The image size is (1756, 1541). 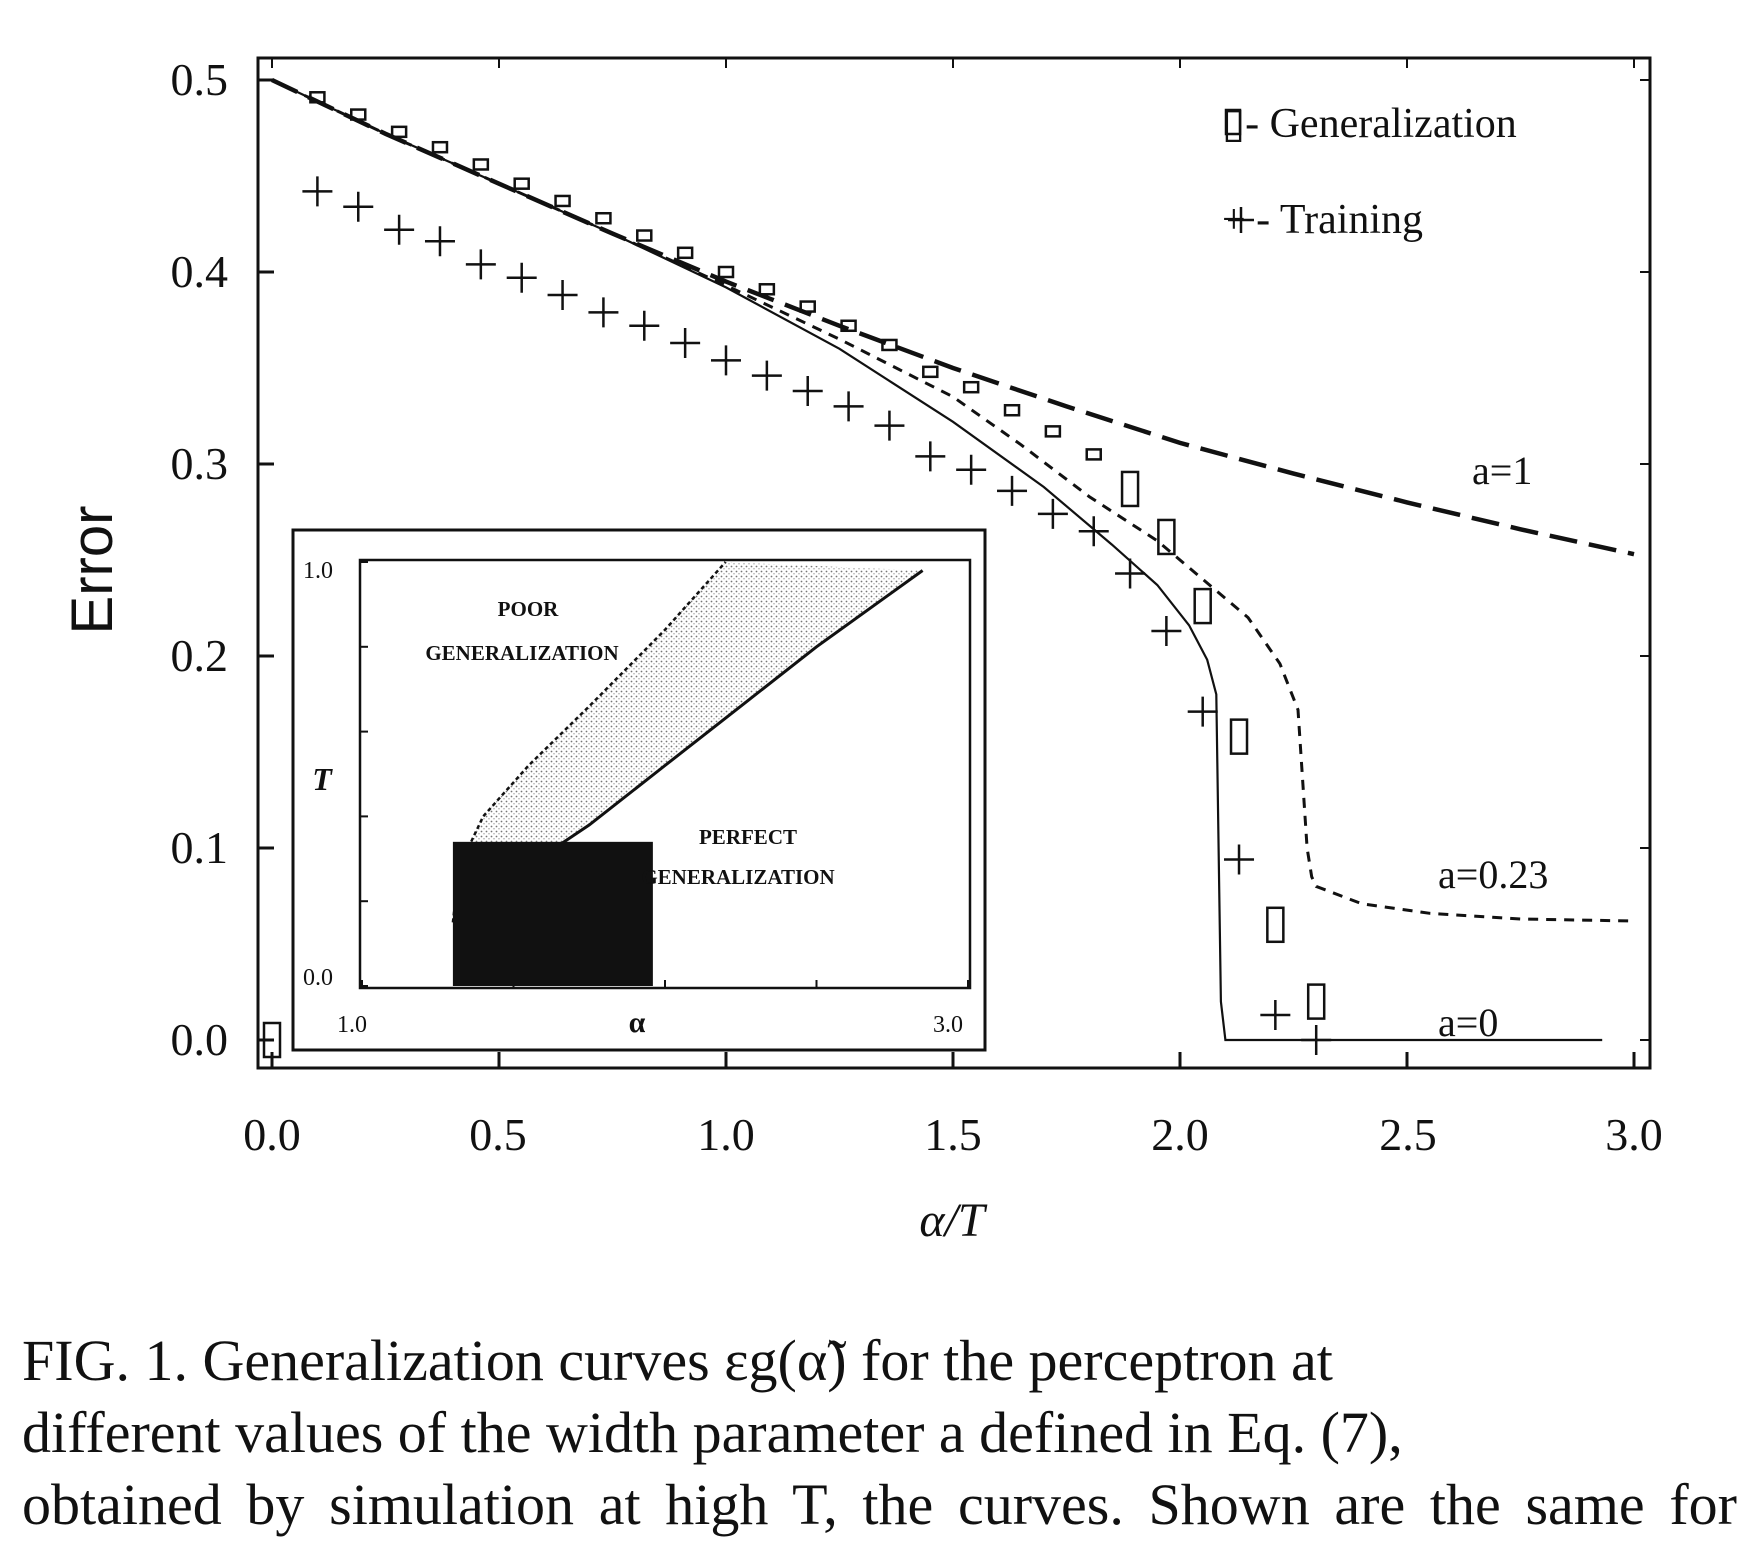 What do you see at coordinates (498, 1134) in the screenshot?
I see `x-tick-label: 0.5` at bounding box center [498, 1134].